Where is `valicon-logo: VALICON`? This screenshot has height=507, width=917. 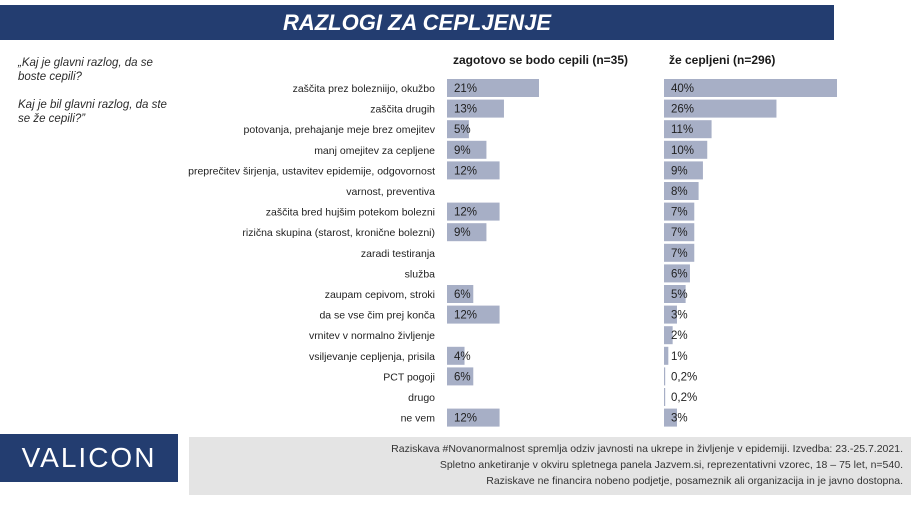
valicon-logo: VALICON is located at coordinates (89, 458).